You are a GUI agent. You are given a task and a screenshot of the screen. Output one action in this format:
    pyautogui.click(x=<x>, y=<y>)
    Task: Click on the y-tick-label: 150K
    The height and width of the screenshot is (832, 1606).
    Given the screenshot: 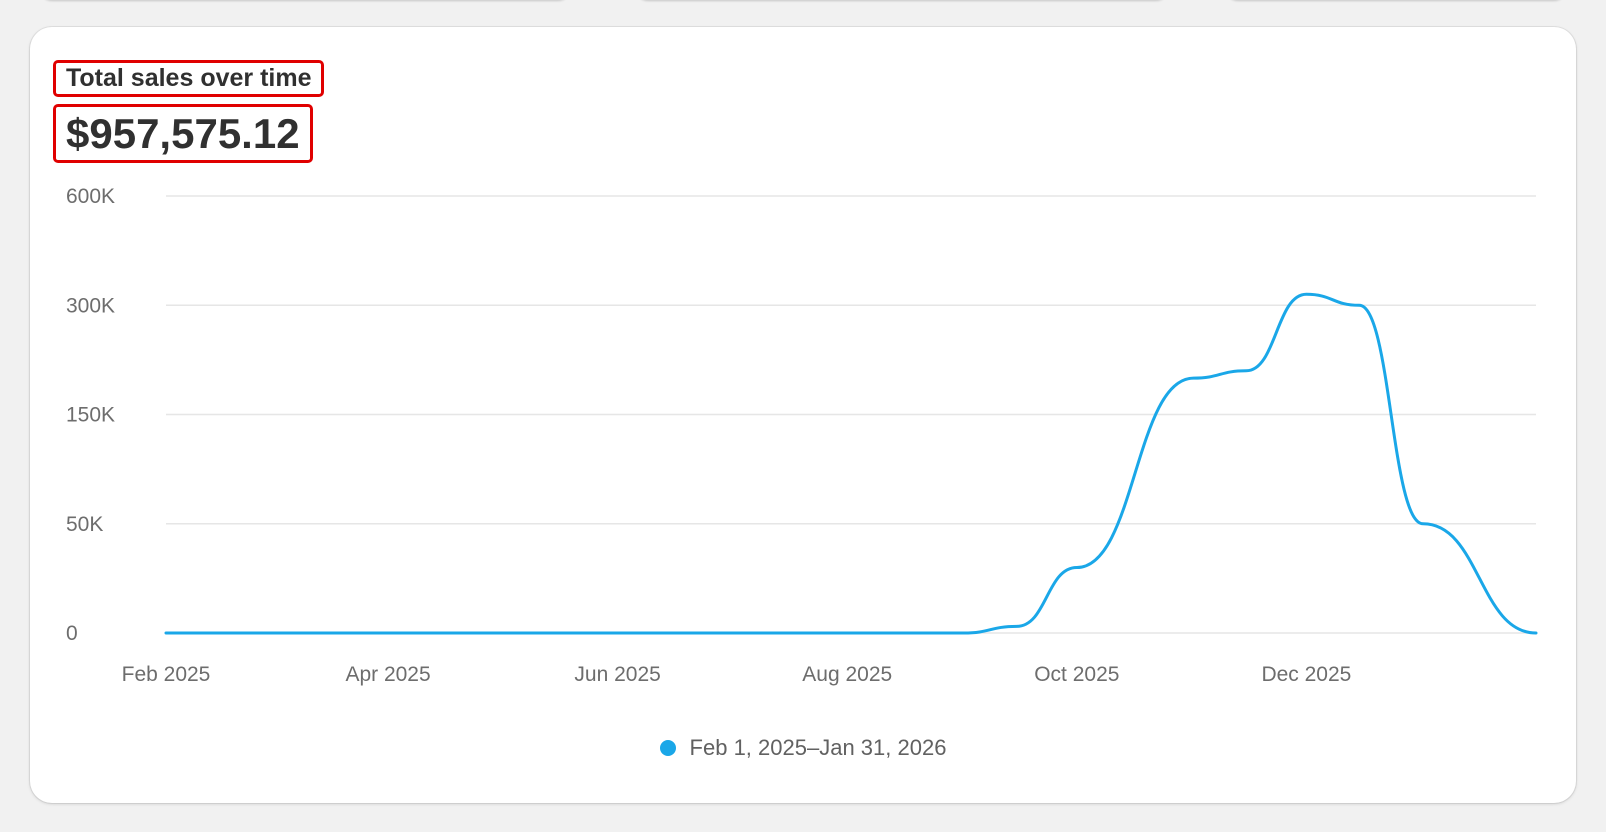 What is the action you would take?
    pyautogui.click(x=90, y=415)
    